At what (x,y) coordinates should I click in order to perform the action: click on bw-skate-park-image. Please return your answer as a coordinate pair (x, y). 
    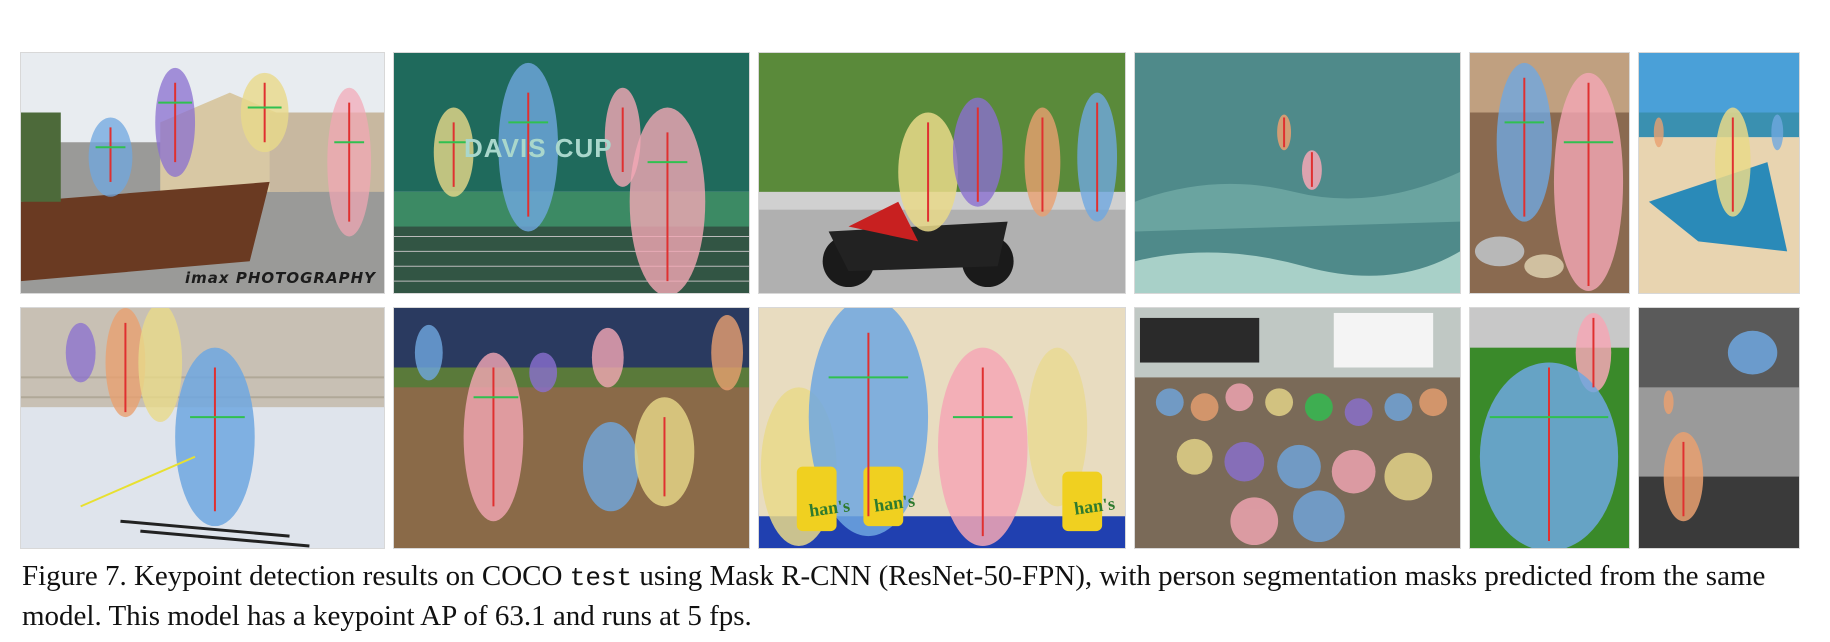
    Looking at the image, I should click on (1719, 428).